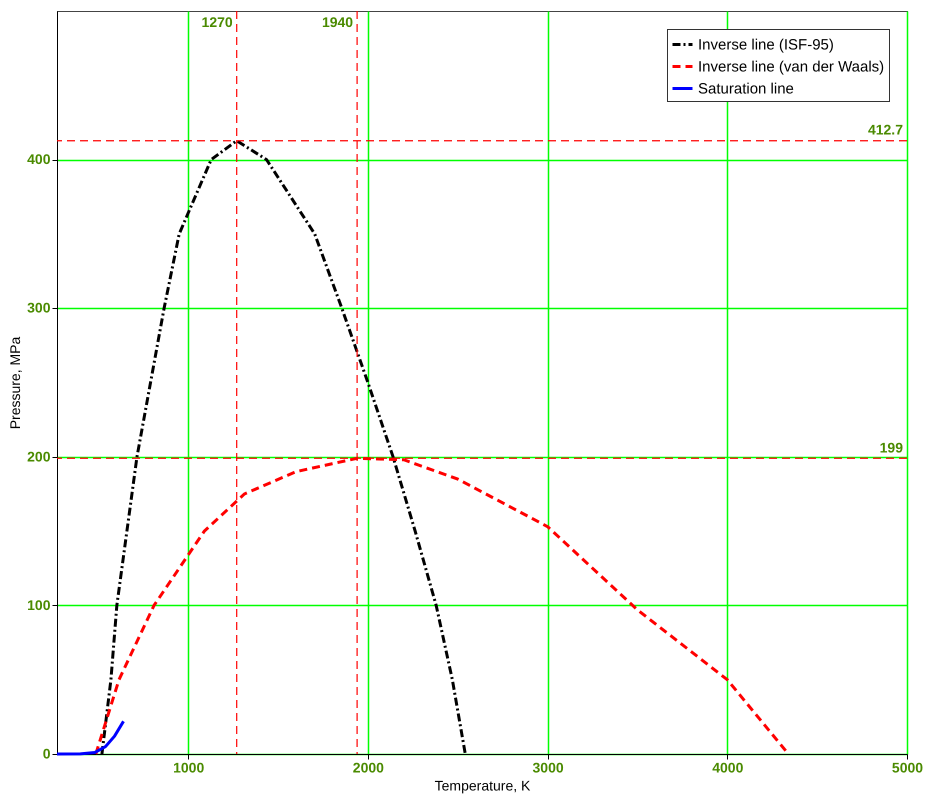  I want to click on x-tick-label: 5000, so click(908, 768).